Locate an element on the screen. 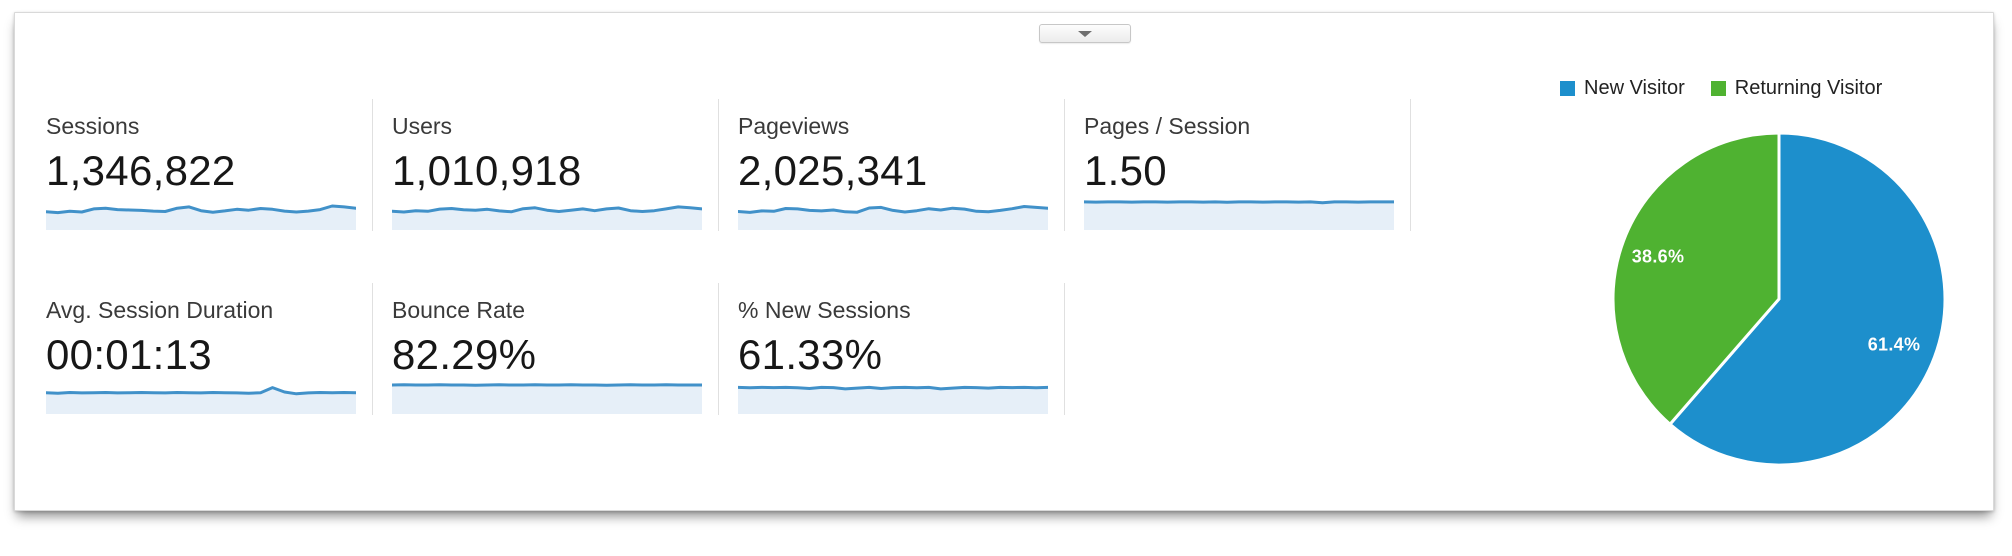 This screenshot has width=2012, height=556. percent-new-sessions-sparkline is located at coordinates (893, 399).